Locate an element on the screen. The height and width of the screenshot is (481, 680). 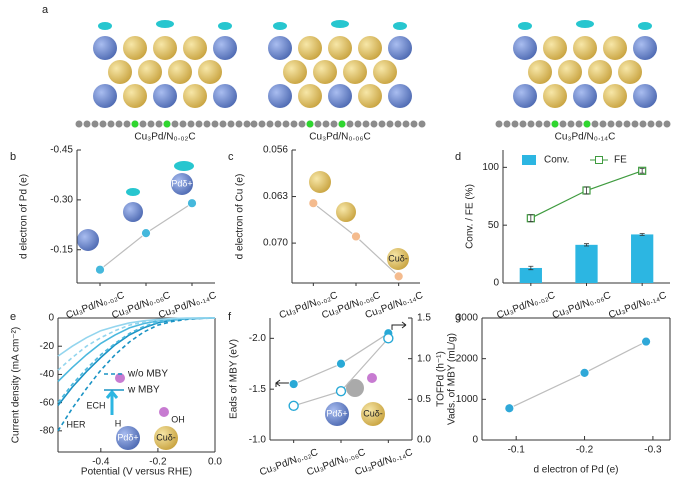
y-tick-label: -20 is located at coordinates (47, 346).